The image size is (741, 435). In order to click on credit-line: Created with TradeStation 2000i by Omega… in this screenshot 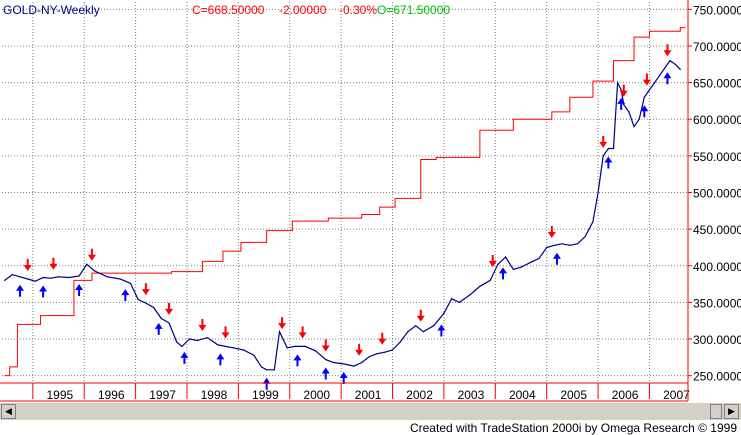, I will do `click(573, 428)`.